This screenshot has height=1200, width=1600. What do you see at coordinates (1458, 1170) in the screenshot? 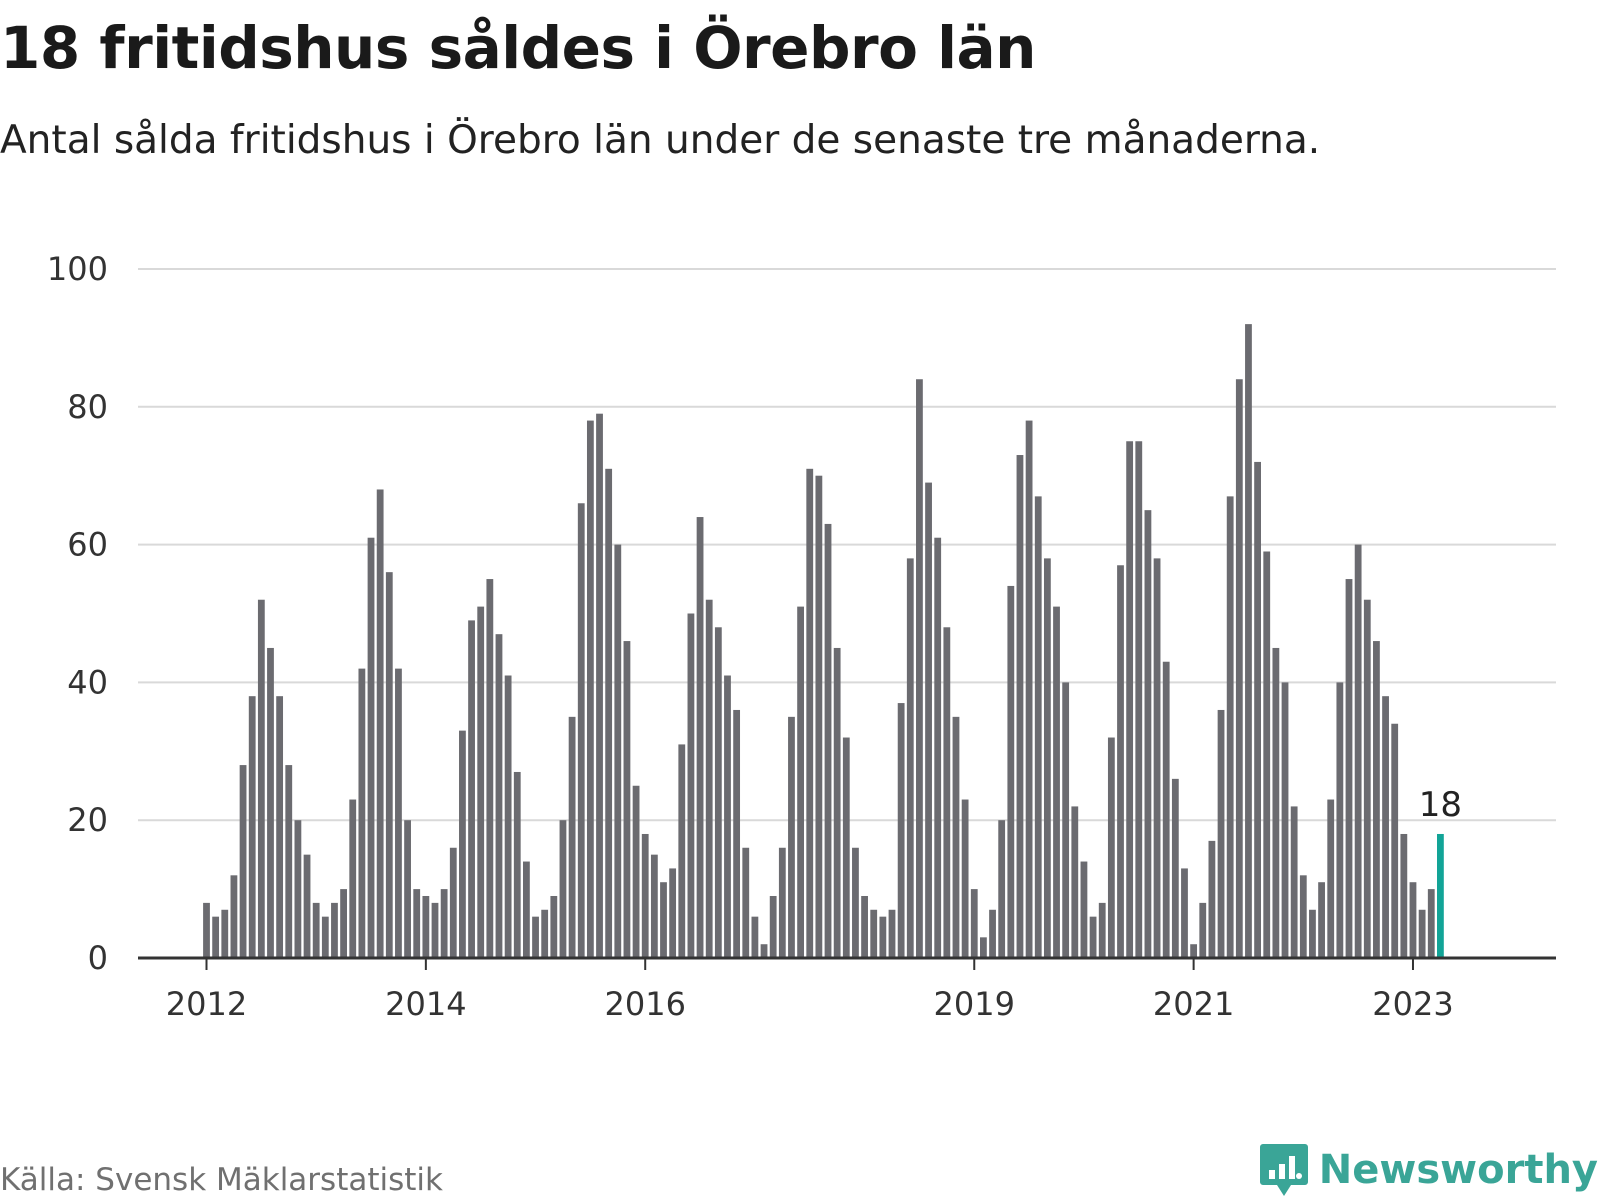
I see `brand-name: Newsworthy` at bounding box center [1458, 1170].